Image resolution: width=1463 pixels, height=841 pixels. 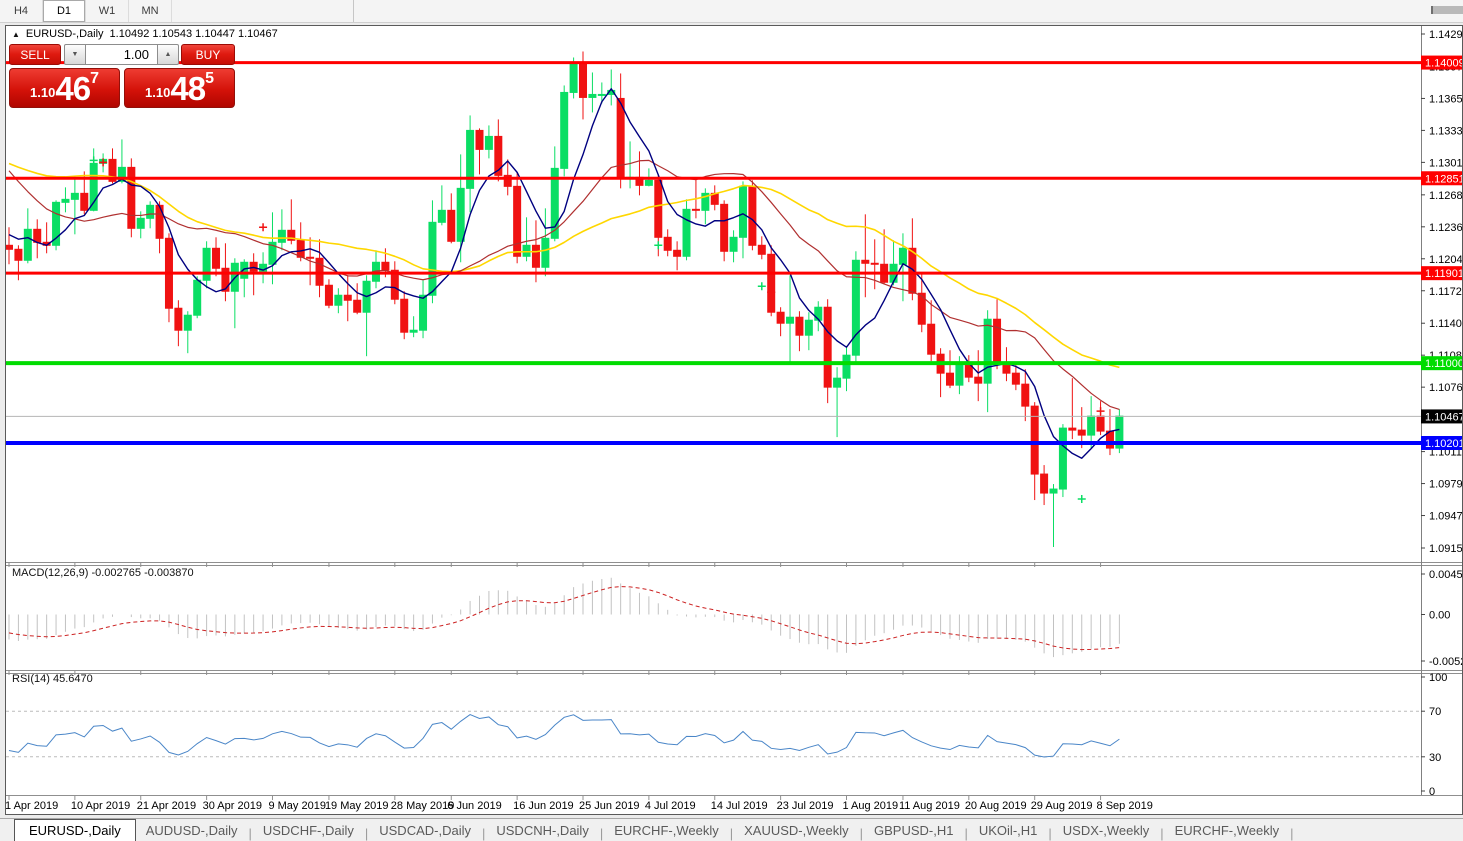 What do you see at coordinates (870, 806) in the screenshot?
I see `date-label: 1 Aug 2019` at bounding box center [870, 806].